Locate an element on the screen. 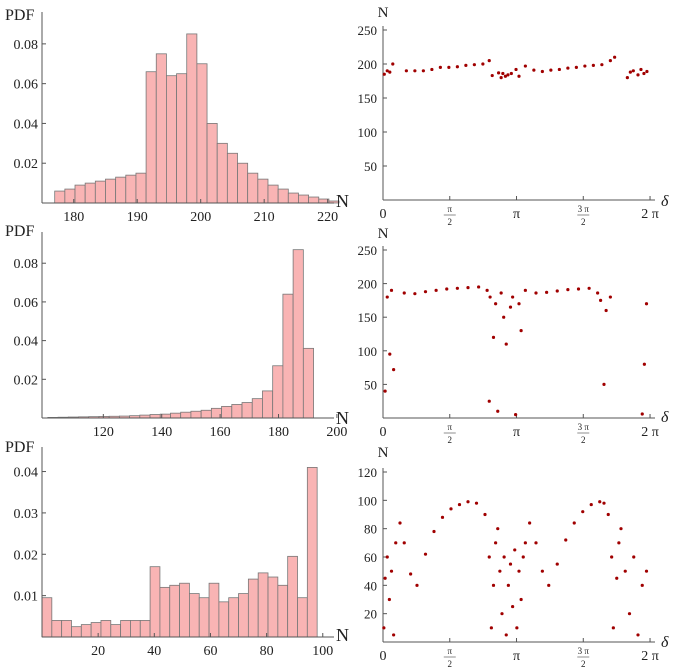 Image resolution: width=683 pixels, height=671 pixels. y-tick-label: 100 is located at coordinates (368, 351).